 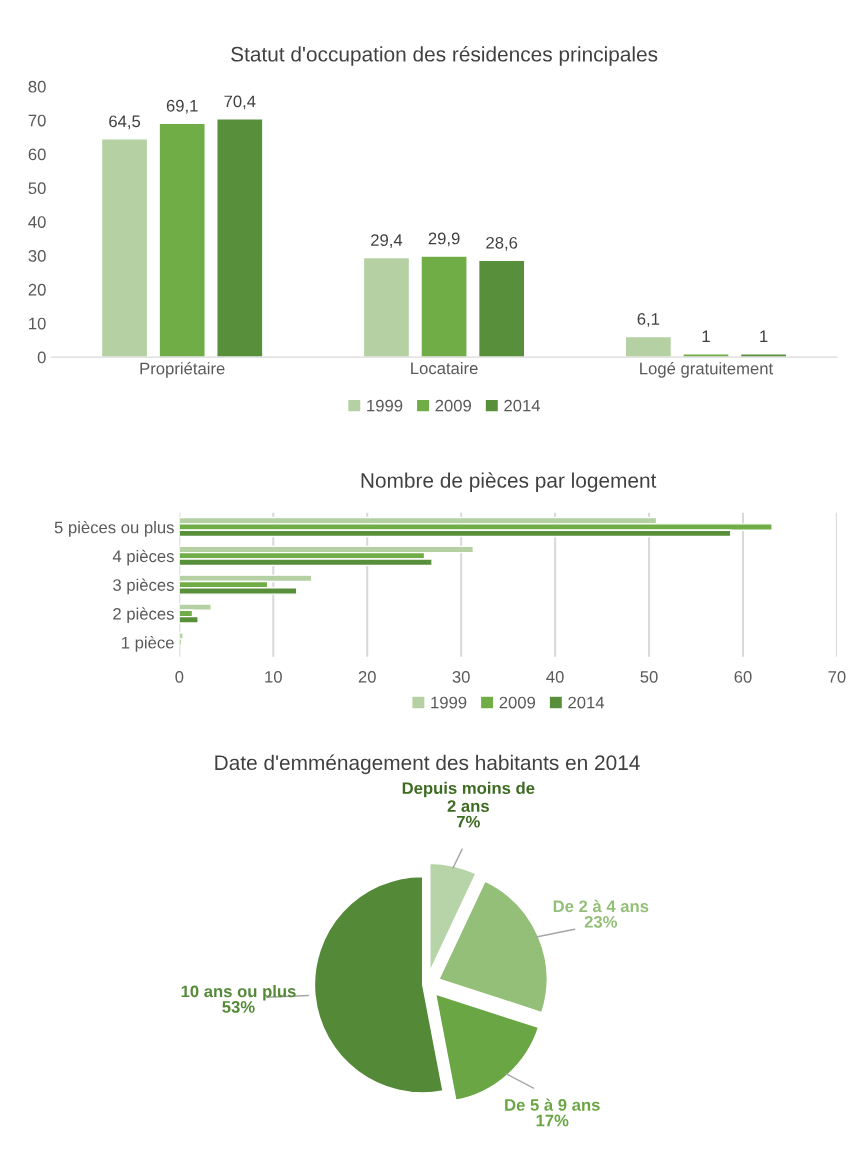 What do you see at coordinates (468, 821) in the screenshot?
I see `data-label: 7%` at bounding box center [468, 821].